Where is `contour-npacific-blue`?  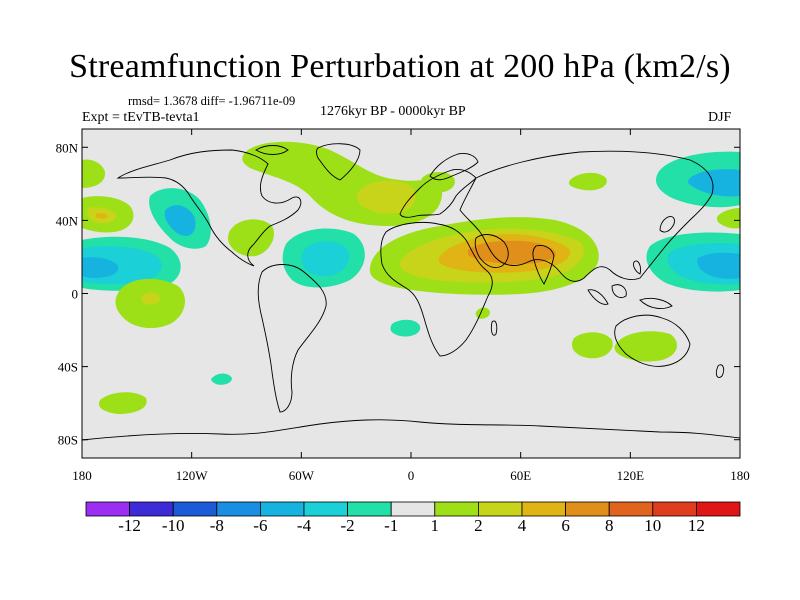
contour-npacific-blue is located at coordinates (713, 183).